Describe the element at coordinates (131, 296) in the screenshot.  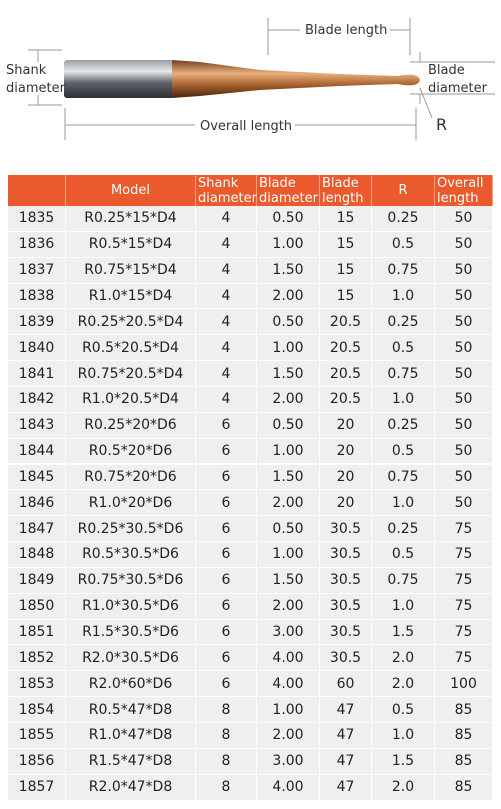
I see `table-cell: R1.0*15*D4` at that location.